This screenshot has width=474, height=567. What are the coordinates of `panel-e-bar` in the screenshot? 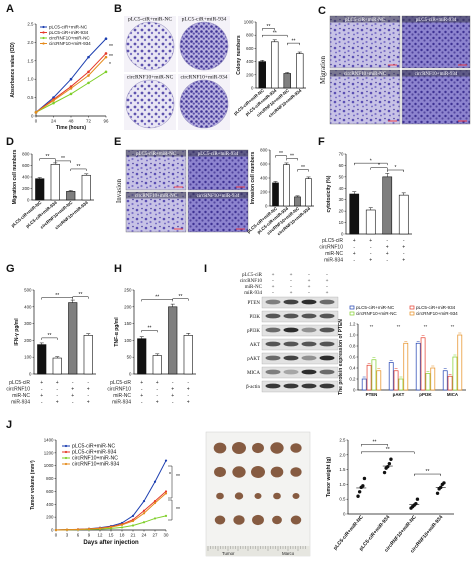 It's located at (354, 214).